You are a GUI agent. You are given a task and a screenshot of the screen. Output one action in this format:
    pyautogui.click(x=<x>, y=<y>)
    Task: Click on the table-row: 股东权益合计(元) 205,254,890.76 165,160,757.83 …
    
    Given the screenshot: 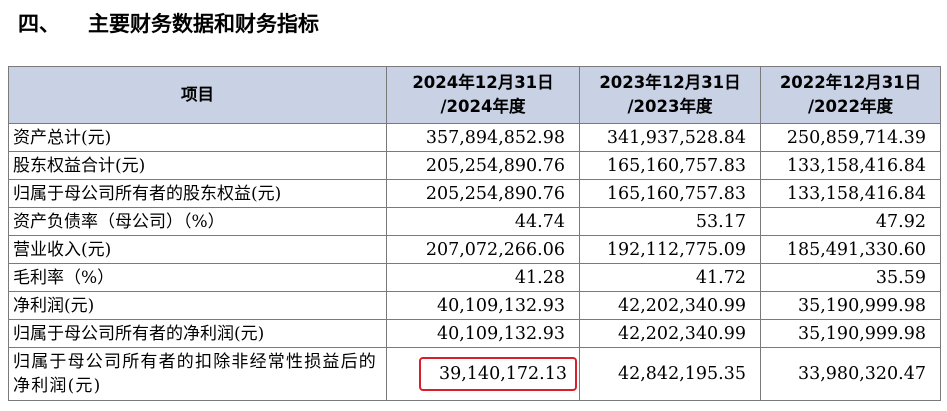 What is the action you would take?
    pyautogui.click(x=474, y=165)
    